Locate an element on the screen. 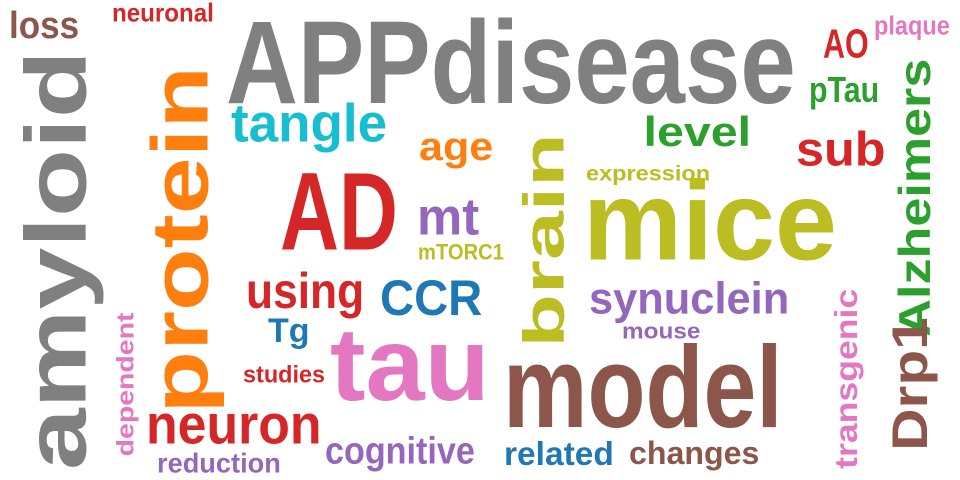 The width and height of the screenshot is (960, 480). word-loss: loss is located at coordinates (44, 25).